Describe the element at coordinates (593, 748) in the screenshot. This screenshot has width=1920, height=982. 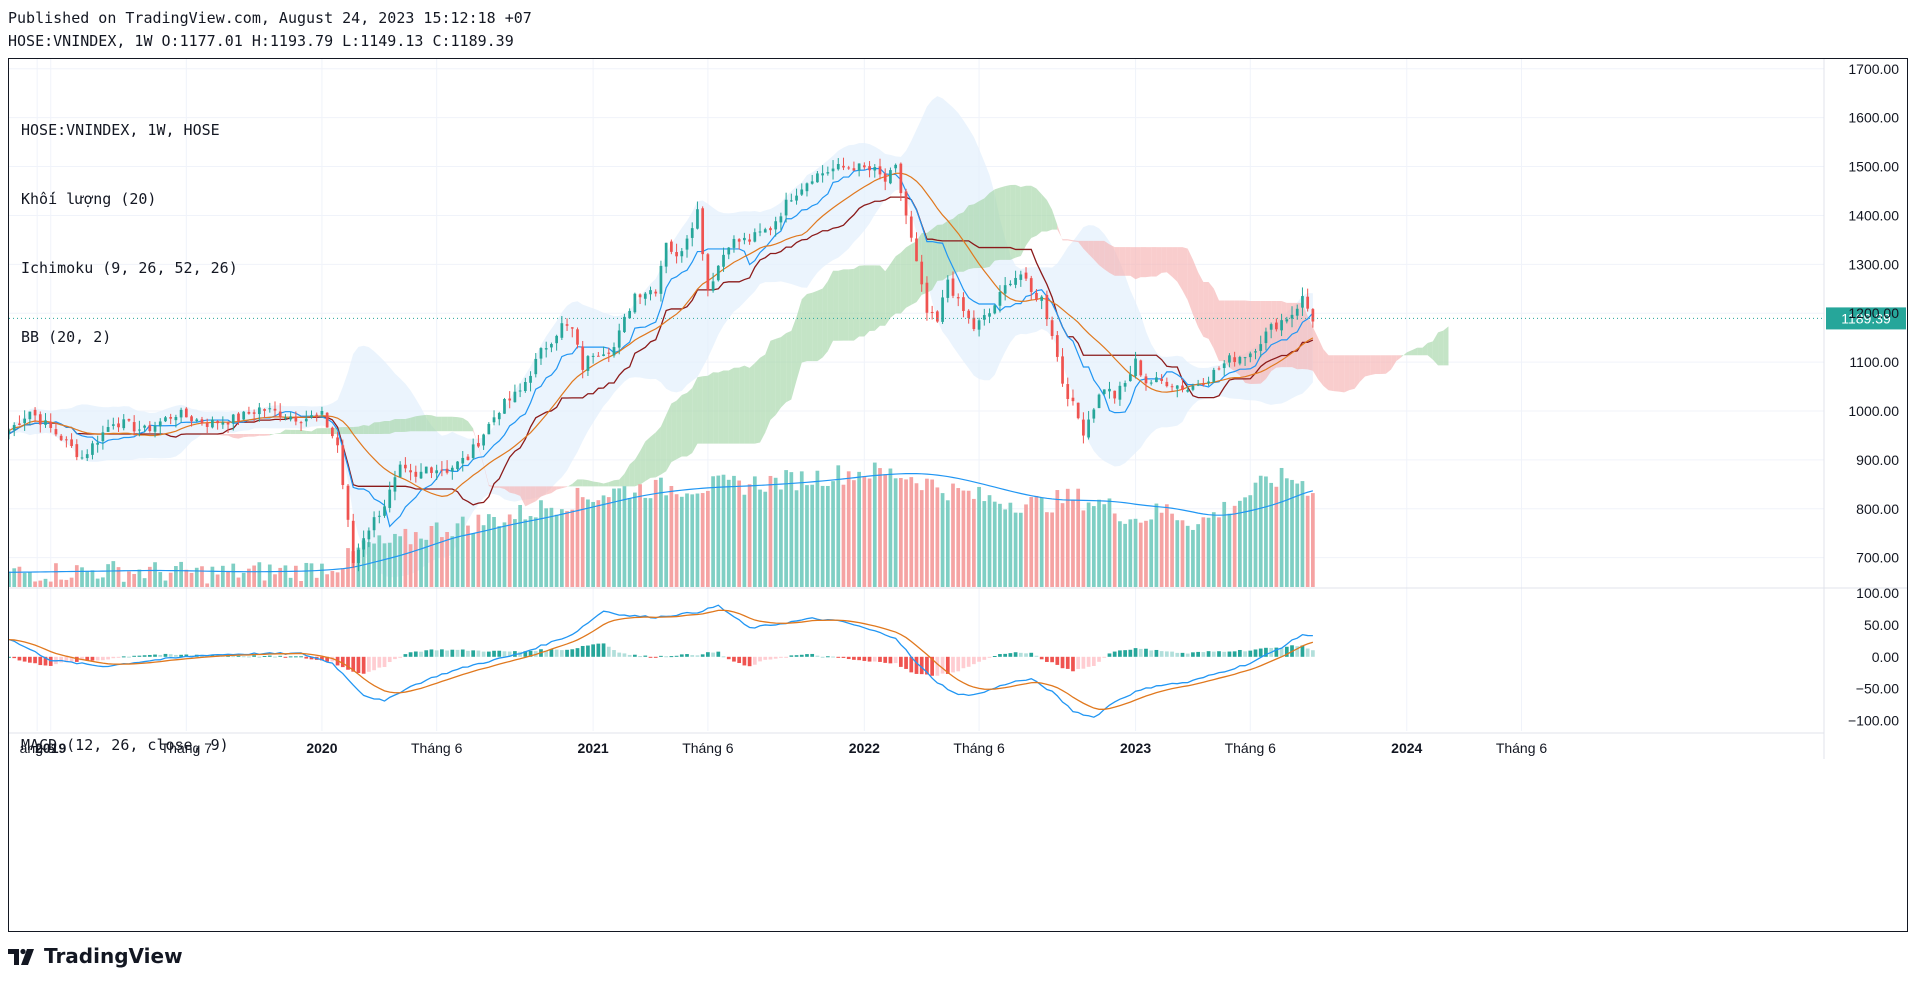
I see `time-tick-label: 2021` at that location.